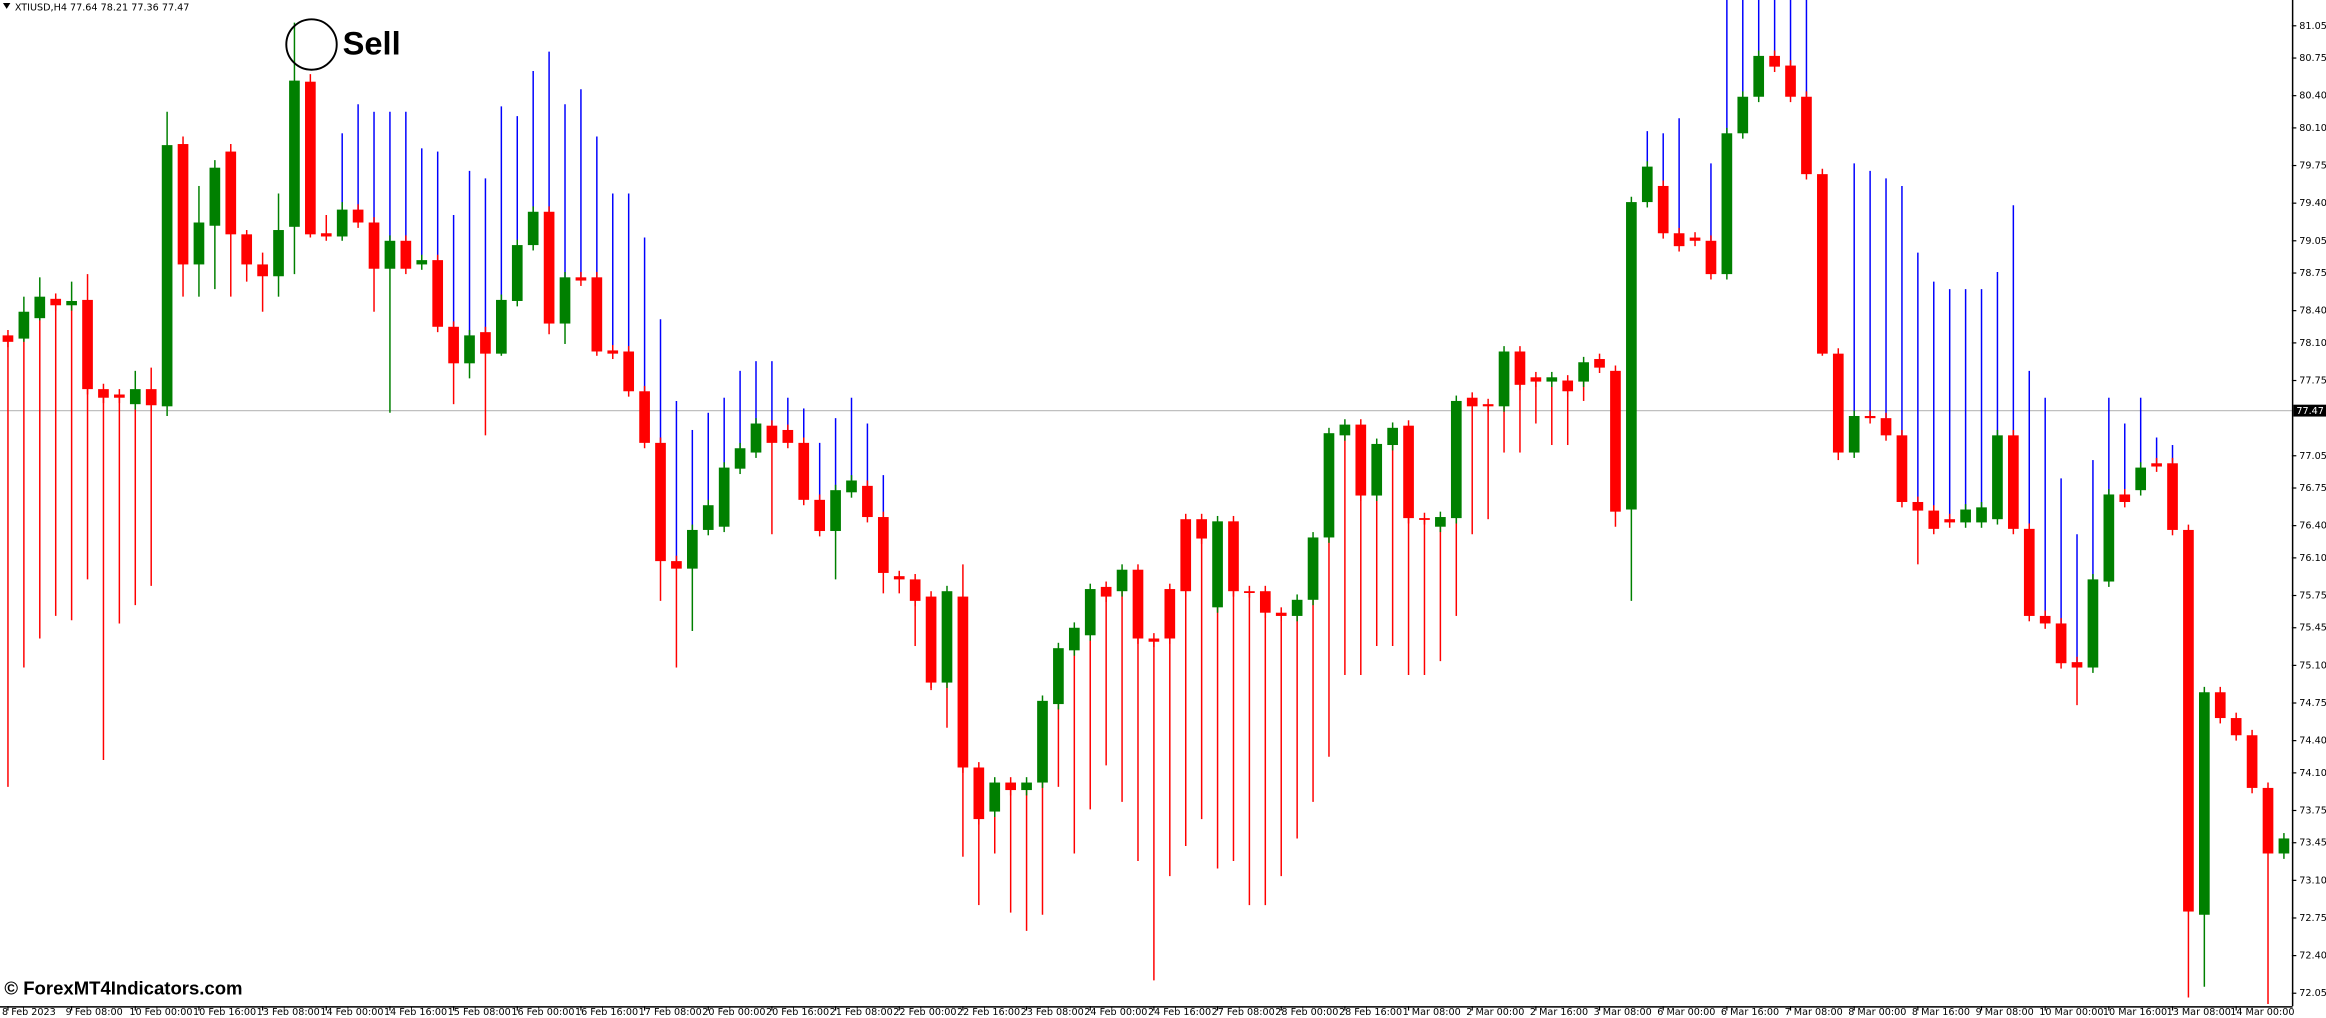  I want to click on x-tick-label: 16 Feb 16:00, so click(606, 1012).